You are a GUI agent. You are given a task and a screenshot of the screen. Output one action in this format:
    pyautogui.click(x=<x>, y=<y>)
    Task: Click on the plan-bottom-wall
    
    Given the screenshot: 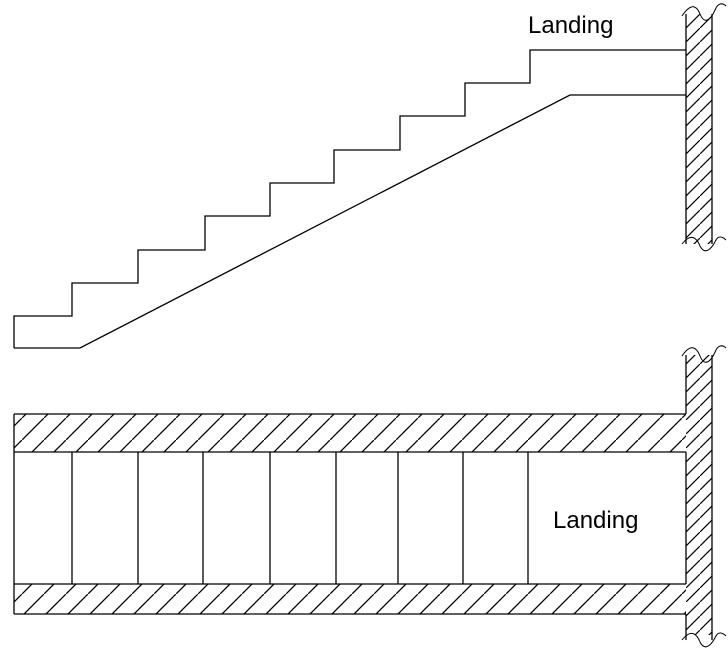 What is the action you would take?
    pyautogui.click(x=350, y=599)
    